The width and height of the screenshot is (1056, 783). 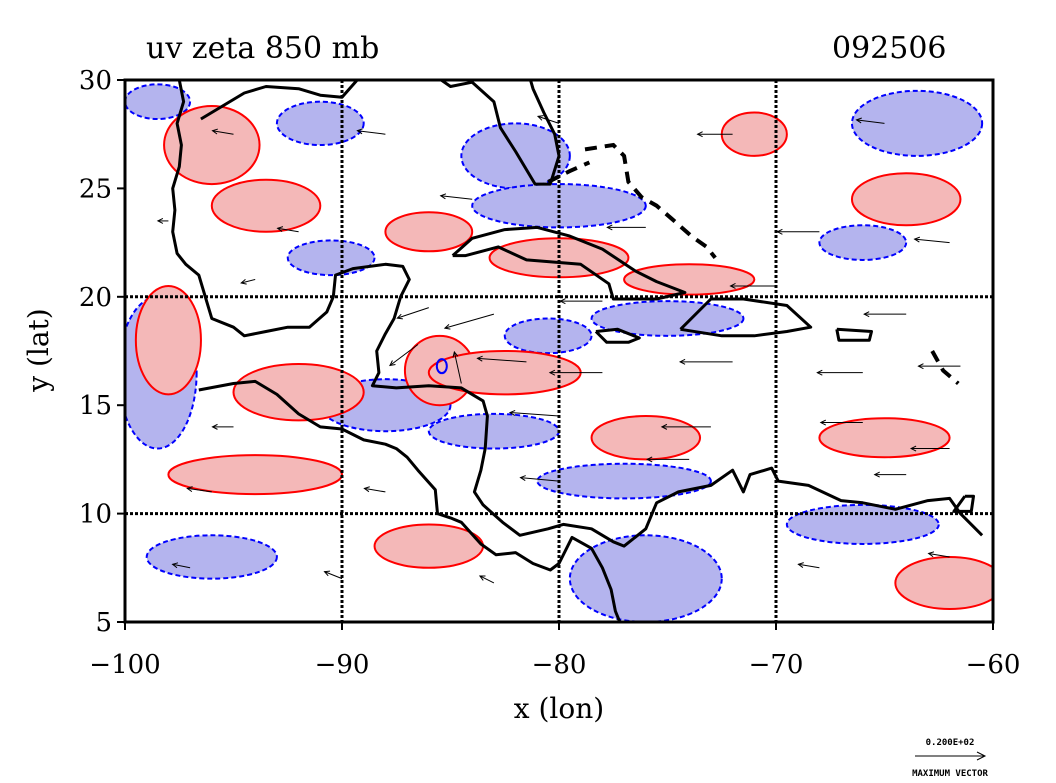 What do you see at coordinates (559, 665) in the screenshot?
I see `x-tick-label: −80` at bounding box center [559, 665].